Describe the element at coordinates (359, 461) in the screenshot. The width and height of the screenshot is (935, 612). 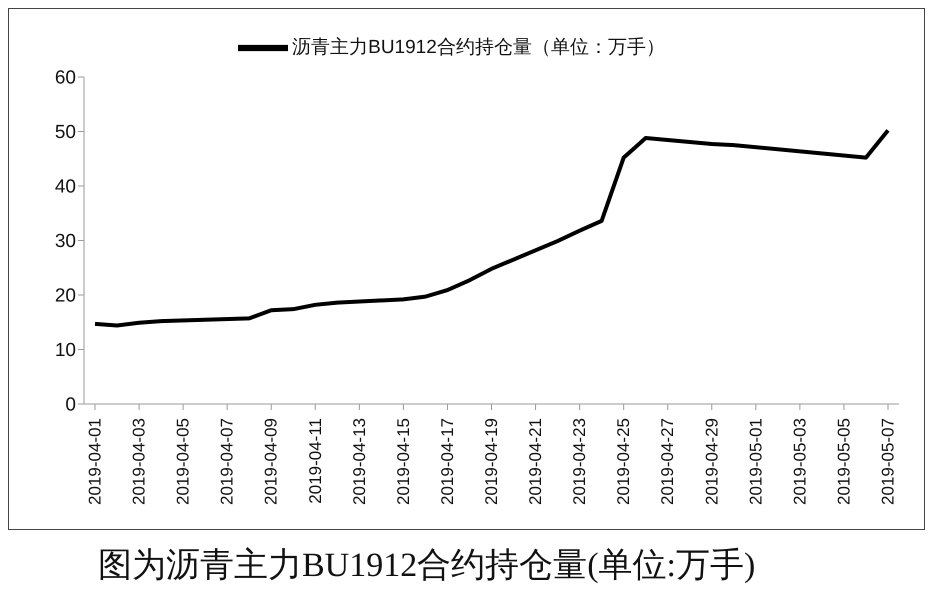
I see `x-tick-label: 2019-04-13` at that location.